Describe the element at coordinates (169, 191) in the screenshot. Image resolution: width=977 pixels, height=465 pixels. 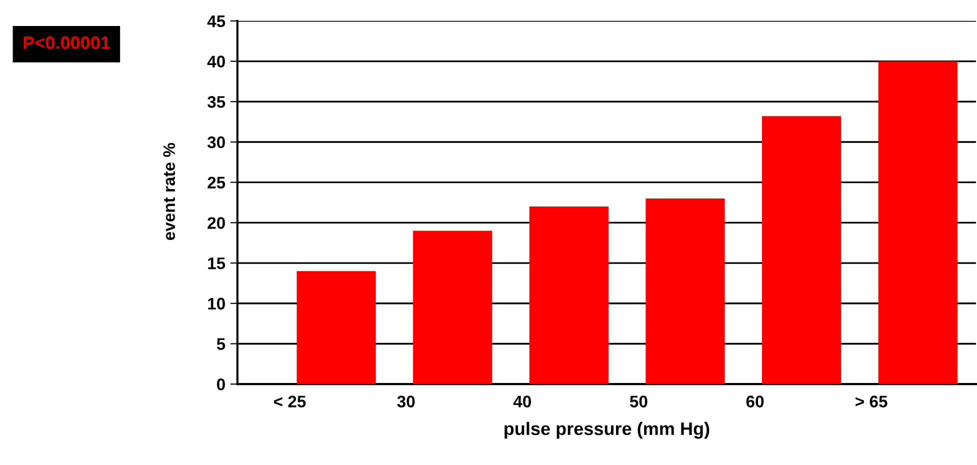
I see `y-axis-title: event rate %` at that location.